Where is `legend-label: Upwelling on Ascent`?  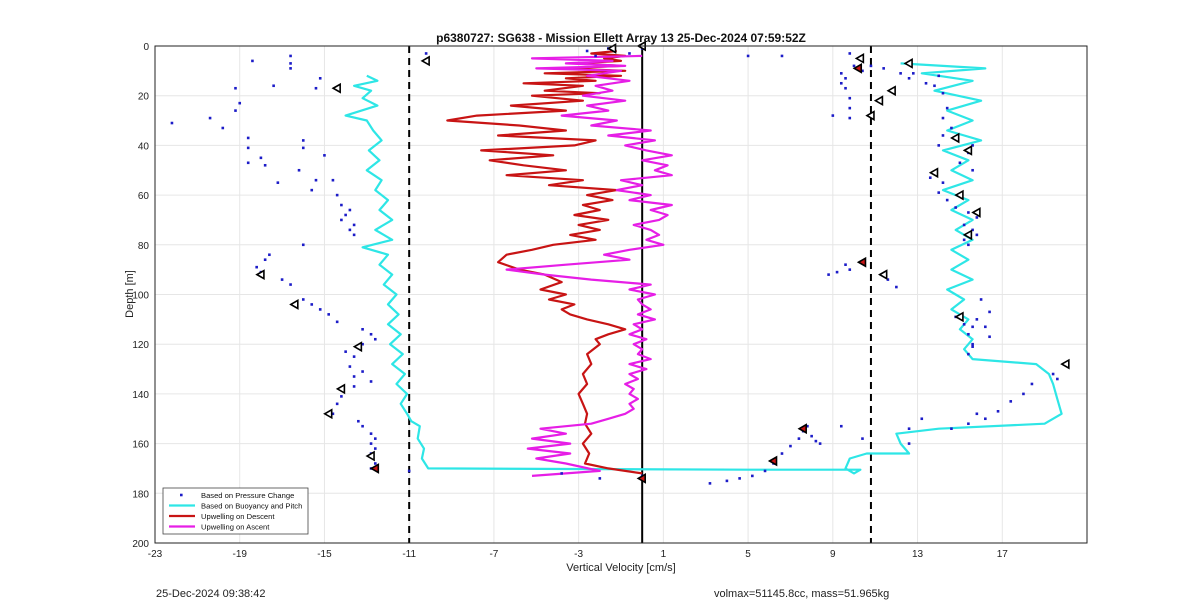 legend-label: Upwelling on Ascent is located at coordinates (235, 527).